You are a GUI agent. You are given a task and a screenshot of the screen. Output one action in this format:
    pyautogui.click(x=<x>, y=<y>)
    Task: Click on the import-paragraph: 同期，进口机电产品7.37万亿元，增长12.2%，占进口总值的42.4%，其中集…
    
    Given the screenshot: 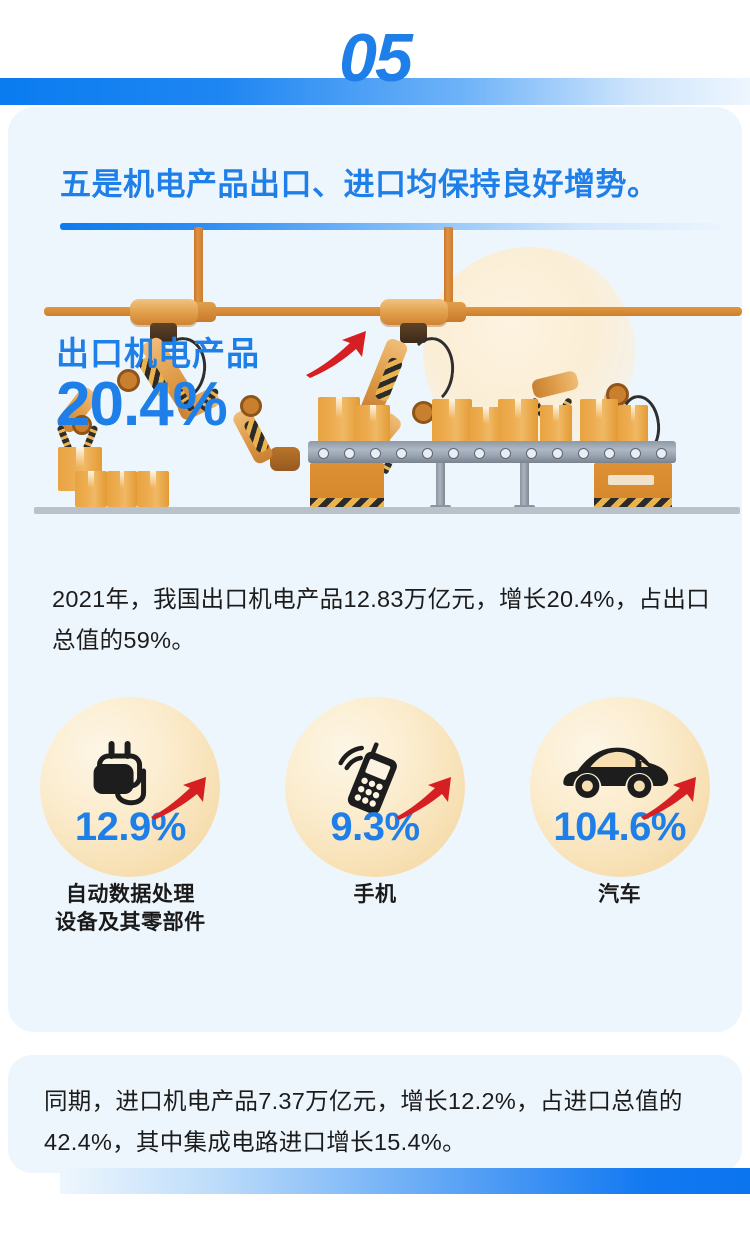 What is the action you would take?
    pyautogui.click(x=363, y=1122)
    